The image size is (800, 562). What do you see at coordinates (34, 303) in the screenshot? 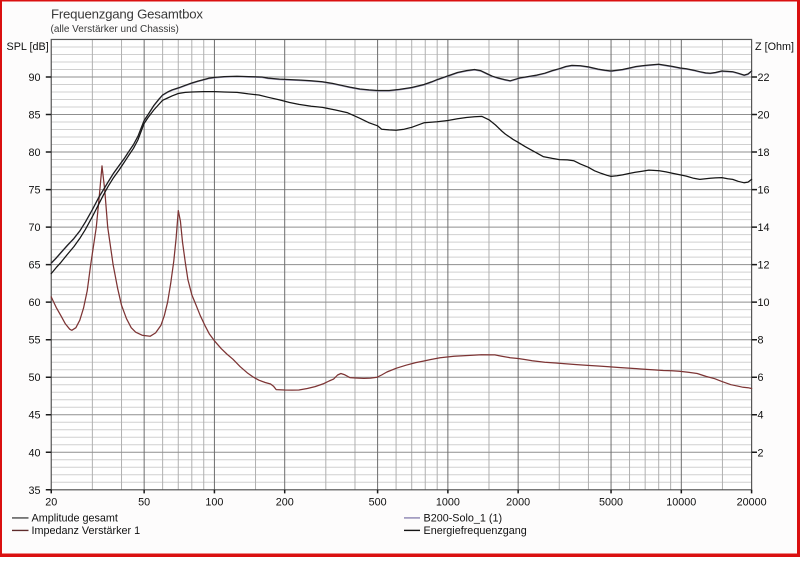
I see `svg-text: 60` at bounding box center [34, 303].